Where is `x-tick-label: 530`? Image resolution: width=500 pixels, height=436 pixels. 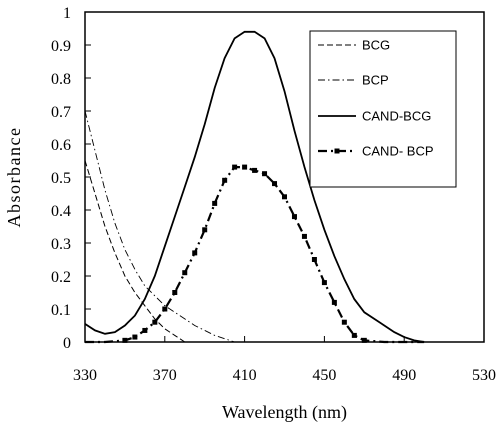
x-tick-label: 530 is located at coordinates (484, 375).